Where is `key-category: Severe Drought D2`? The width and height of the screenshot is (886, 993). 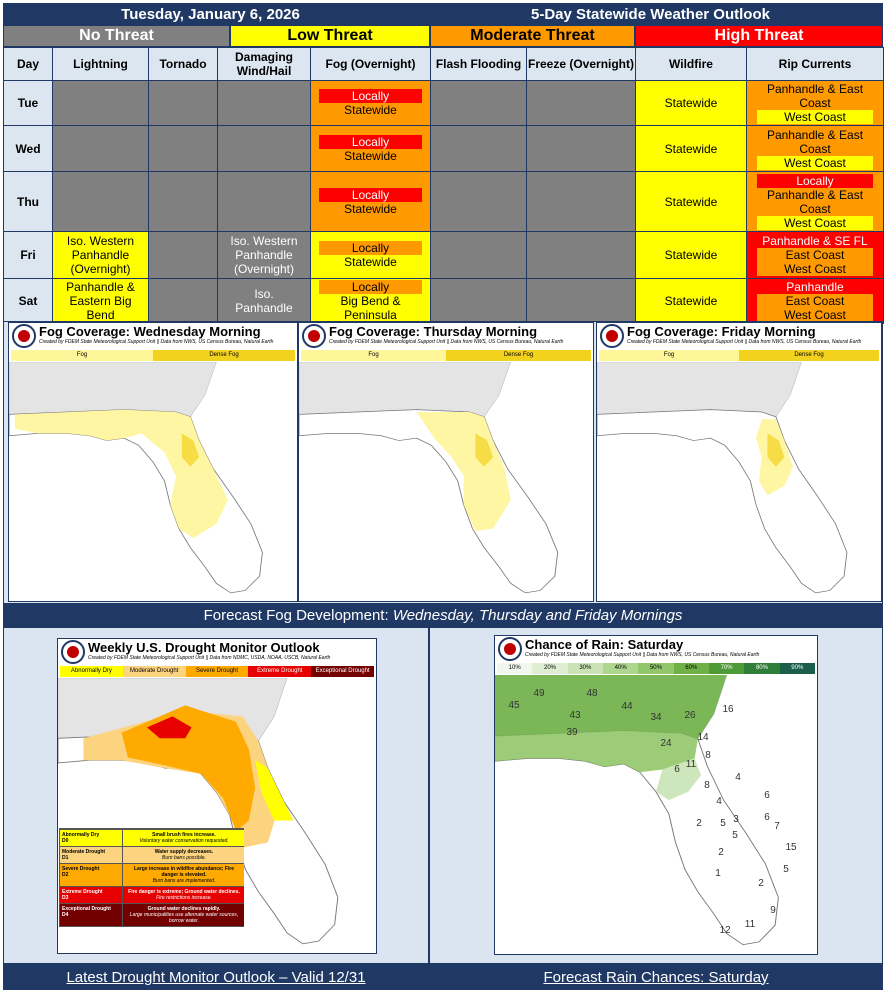 key-category: Severe Drought D2 is located at coordinates (91, 875).